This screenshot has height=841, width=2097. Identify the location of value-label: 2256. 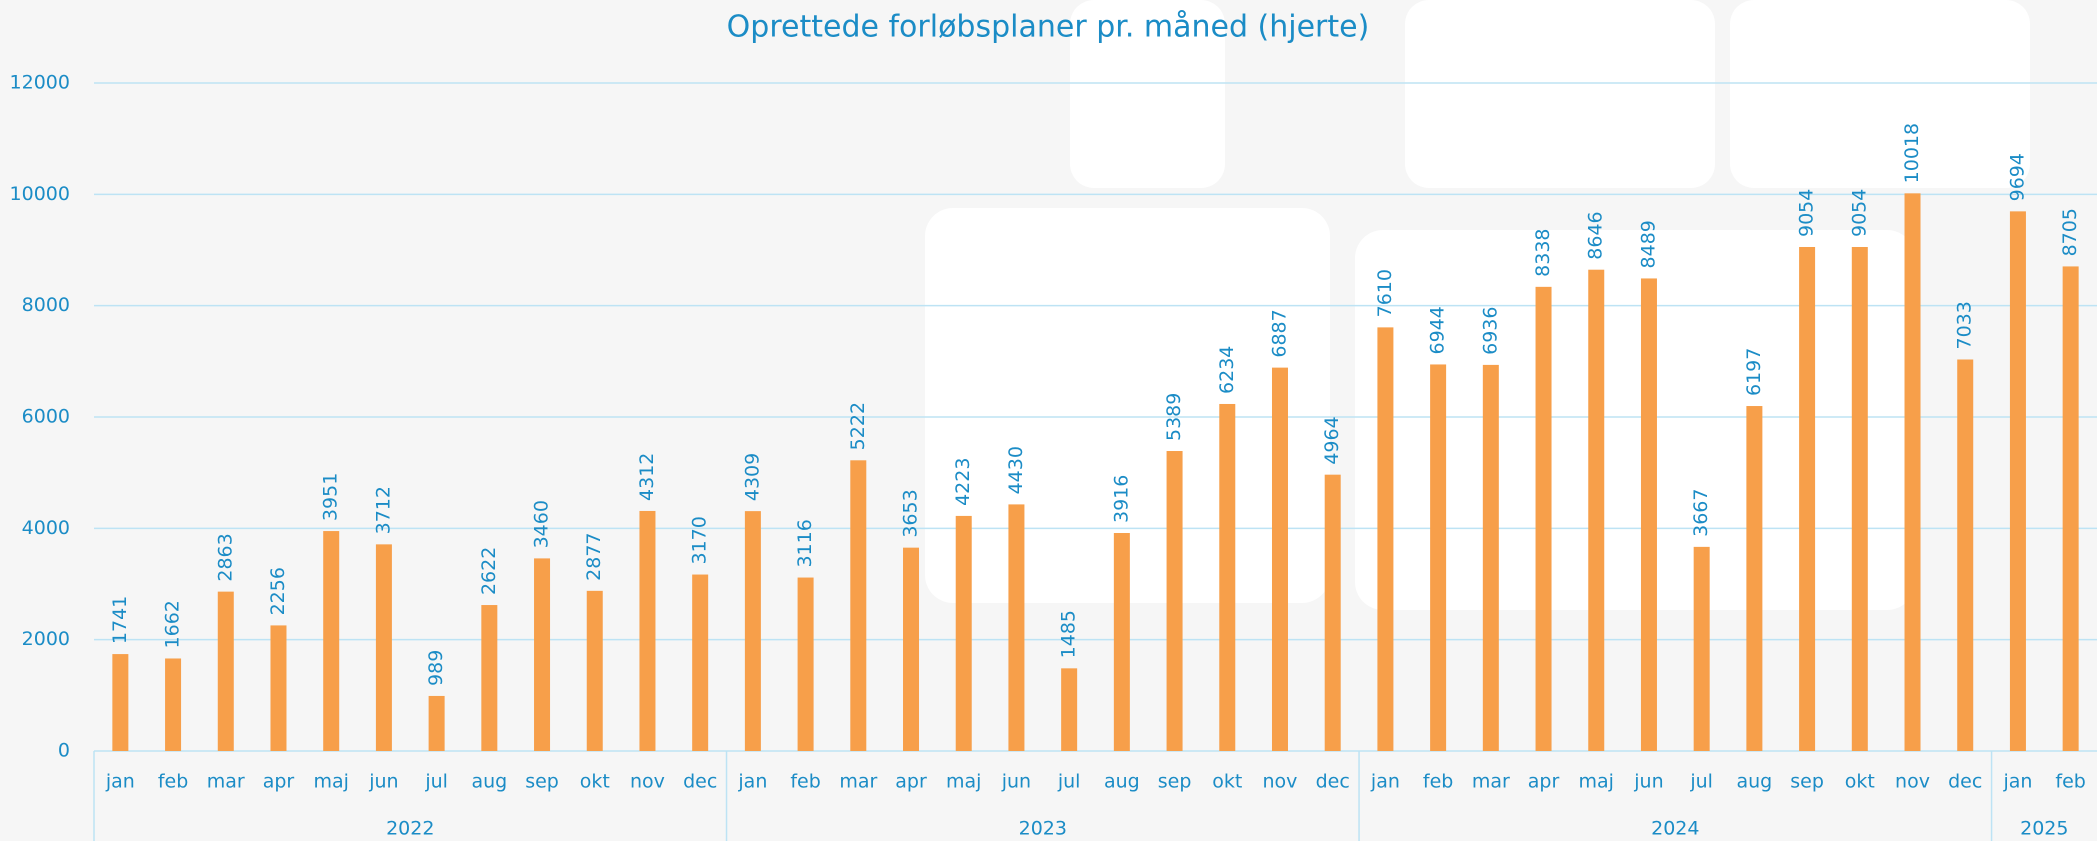
(278, 591).